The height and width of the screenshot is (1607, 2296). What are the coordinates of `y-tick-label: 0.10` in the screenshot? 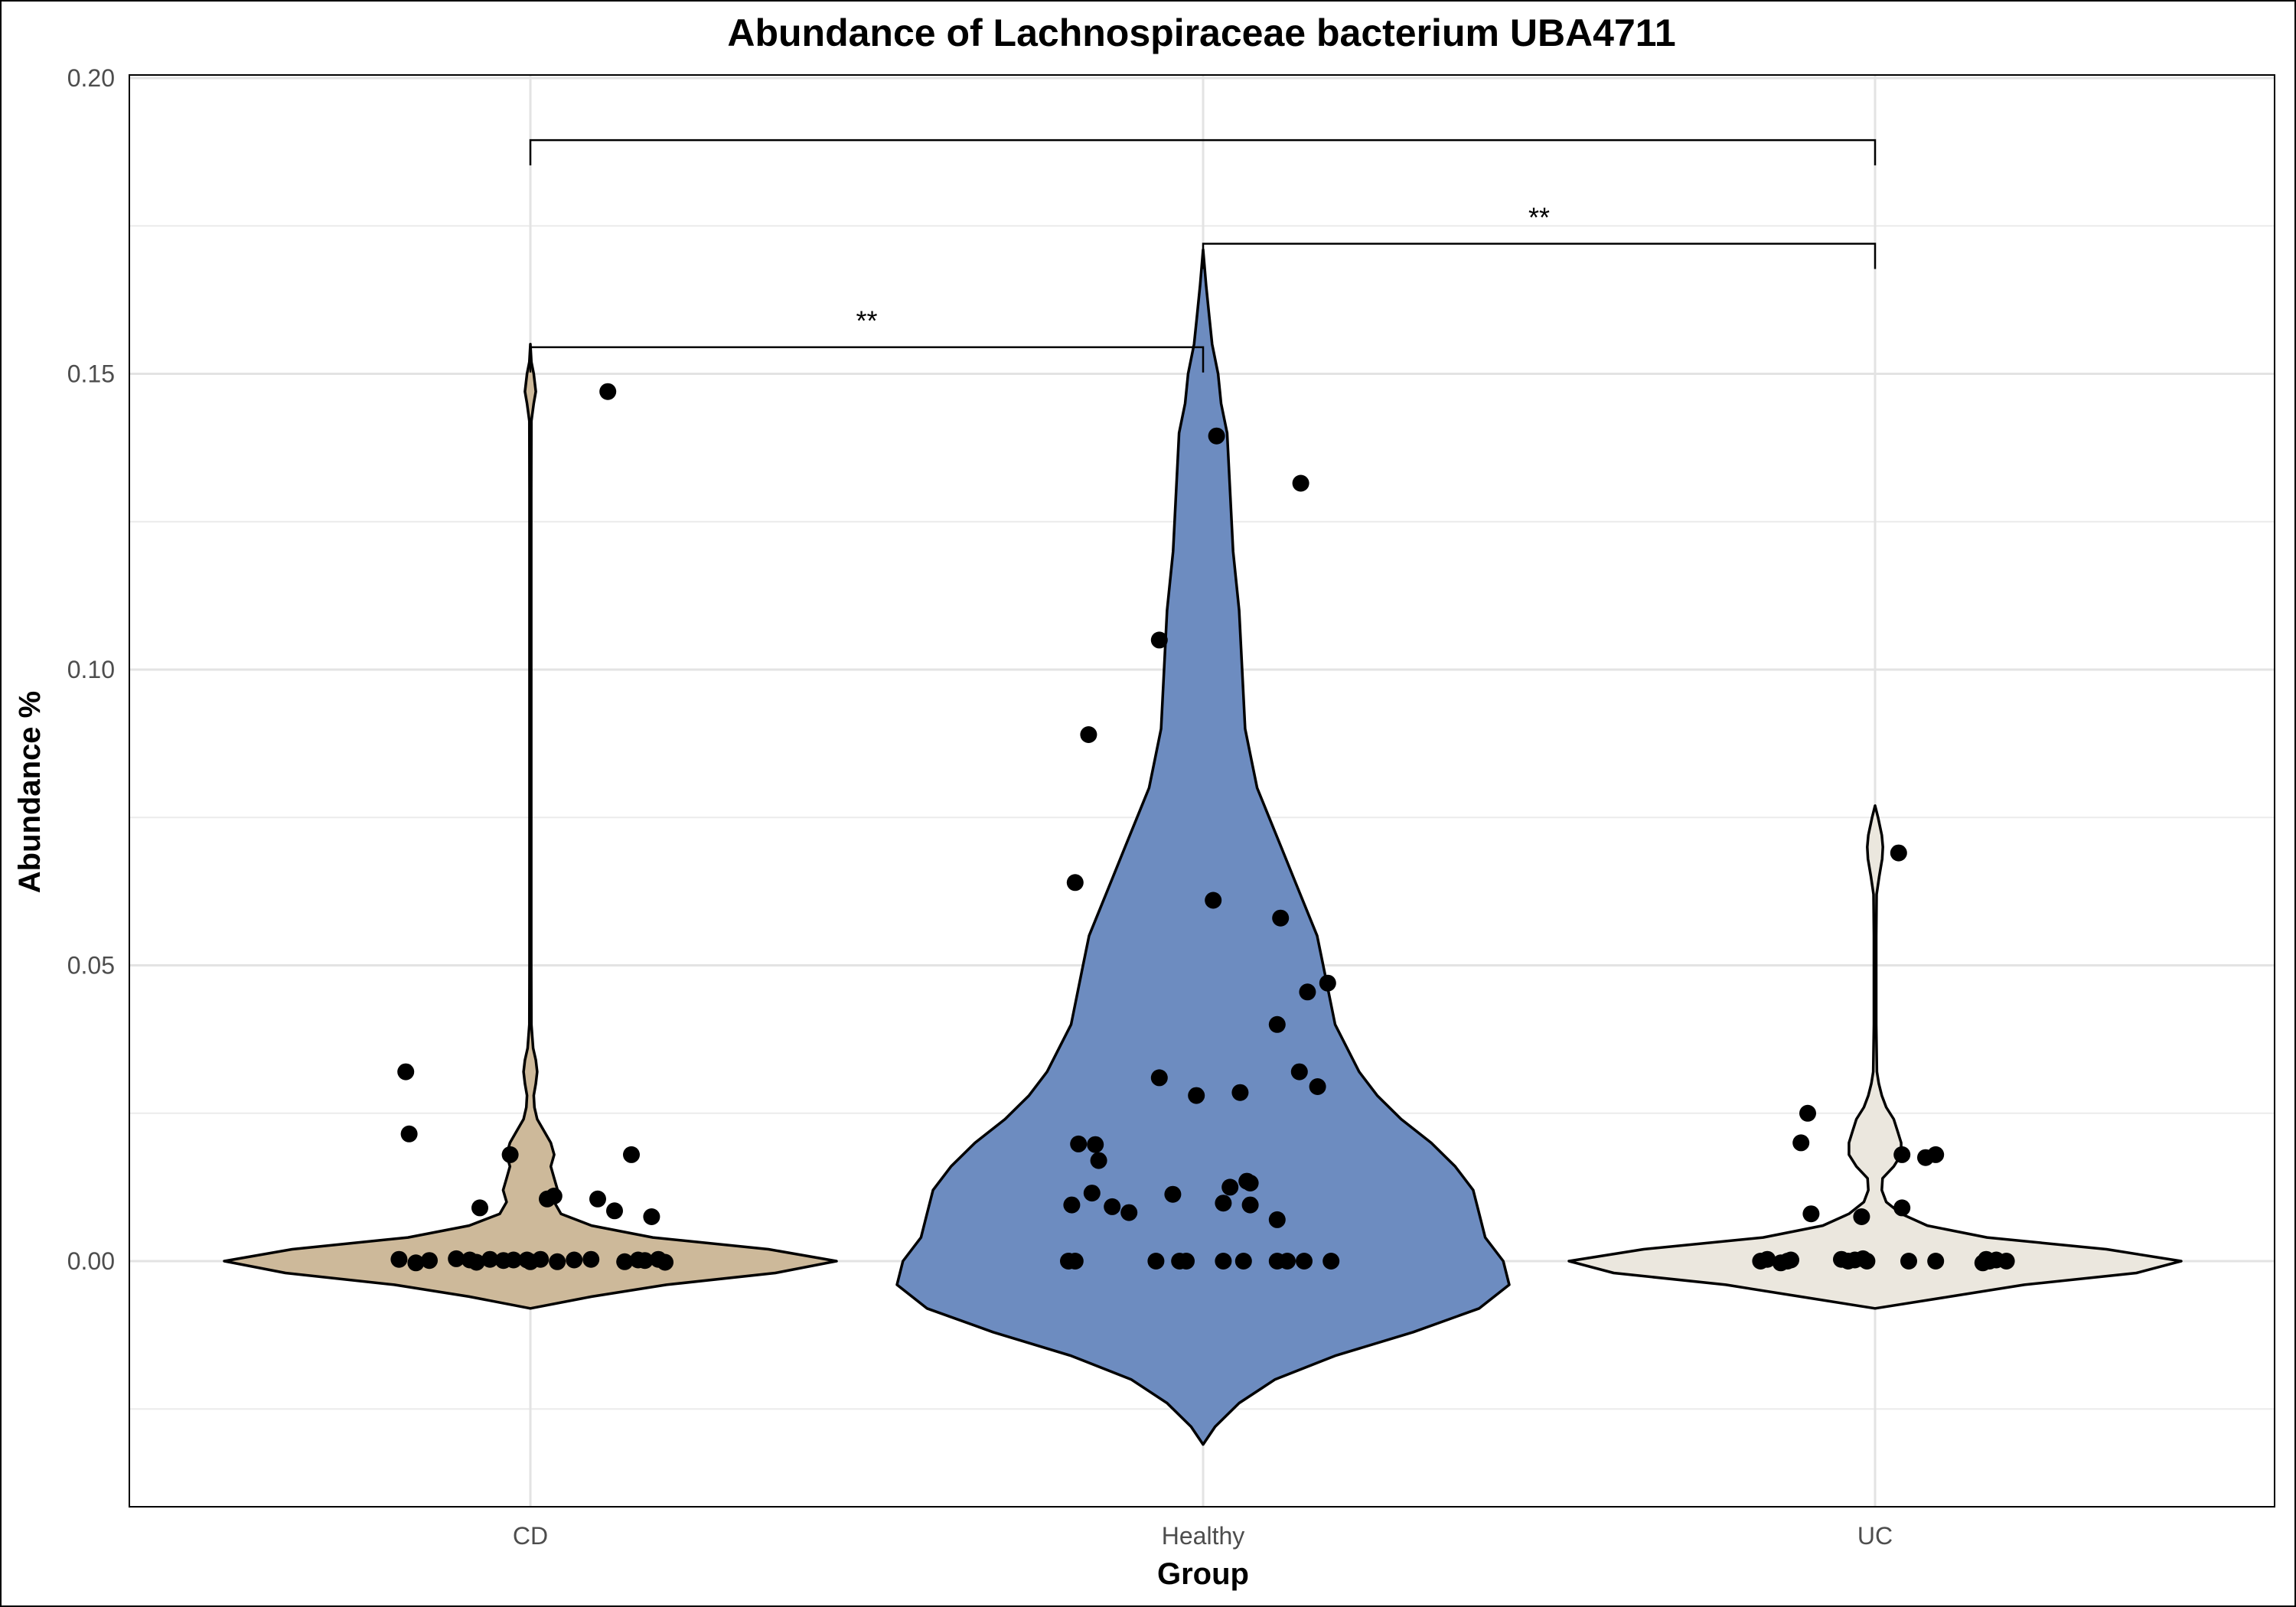 It's located at (91, 669).